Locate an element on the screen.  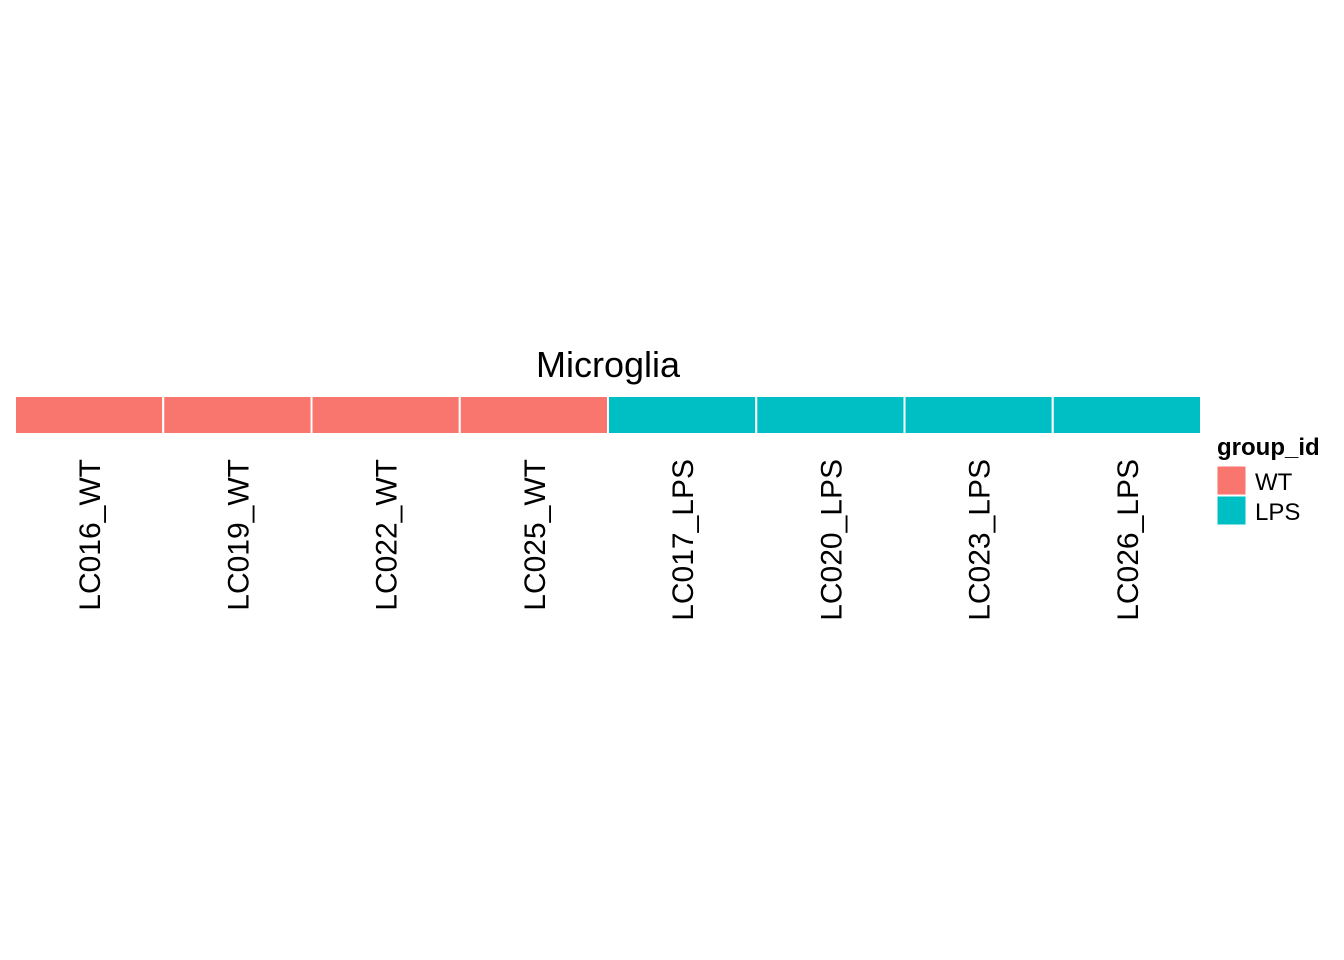
tile-lc019-wt is located at coordinates (237, 415).